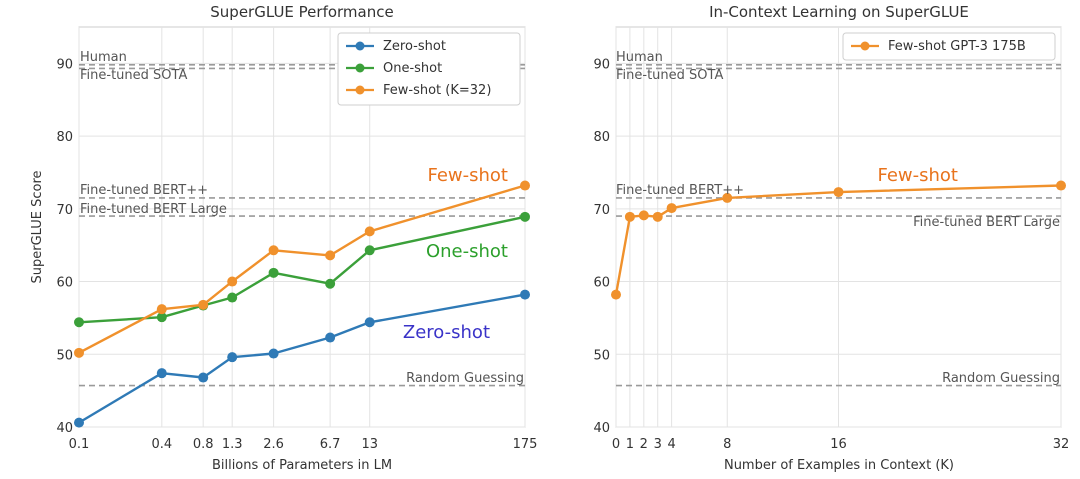 This screenshot has width=1080, height=479. I want to click on right-y-tick-label: 70, so click(601, 210).